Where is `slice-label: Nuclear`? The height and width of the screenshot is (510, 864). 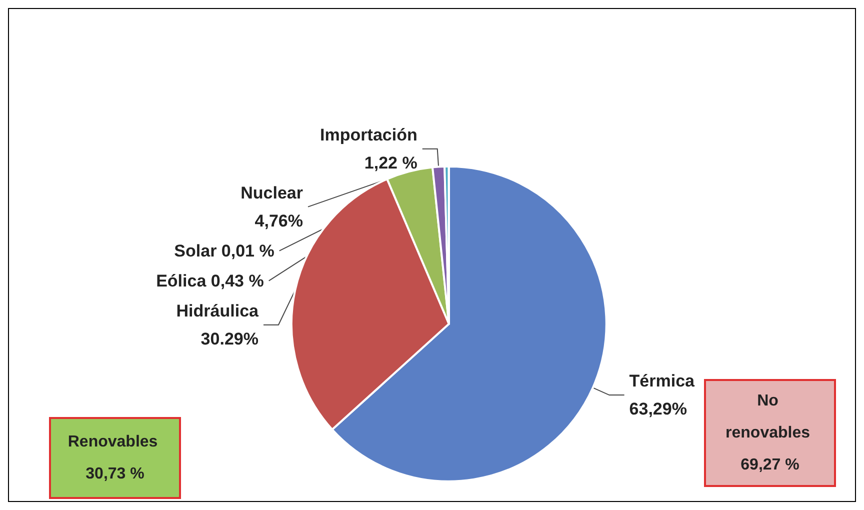
slice-label: Nuclear is located at coordinates (272, 192).